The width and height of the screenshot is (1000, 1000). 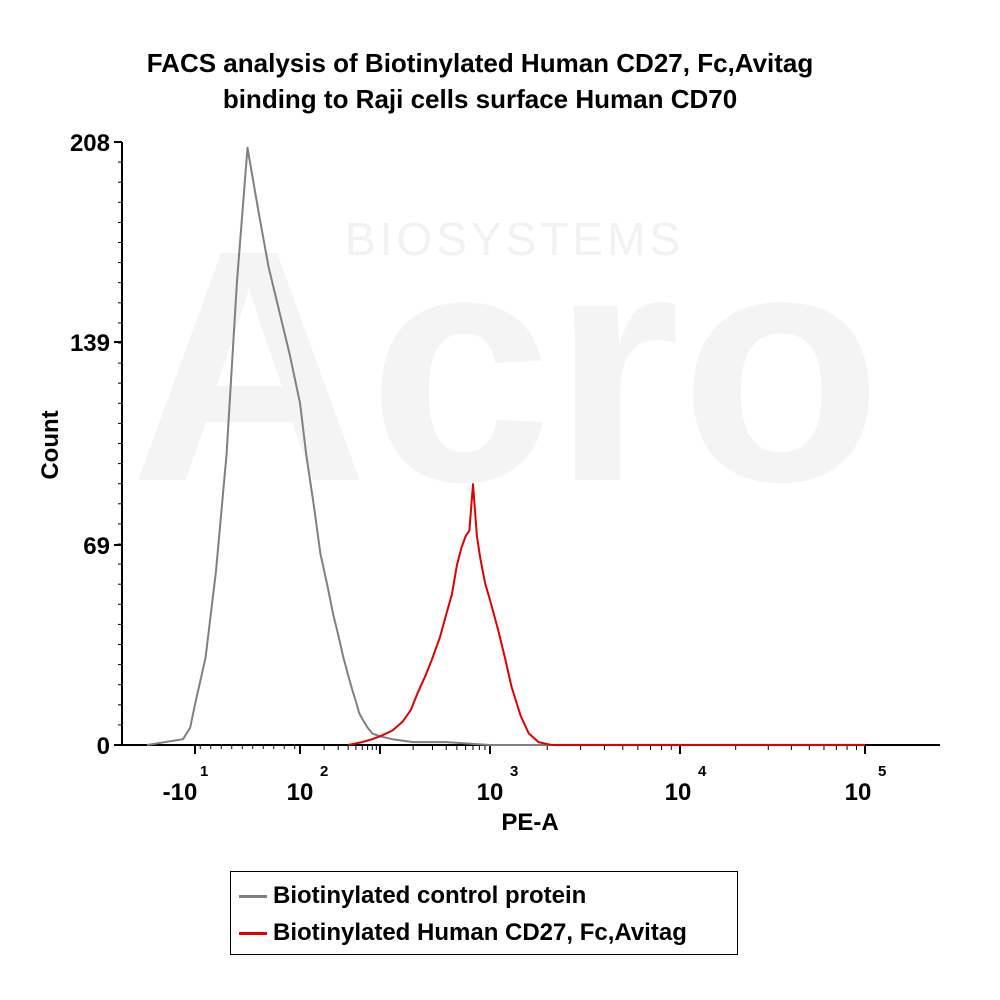 I want to click on x-tick-exponent: 2, so click(x=324, y=771).